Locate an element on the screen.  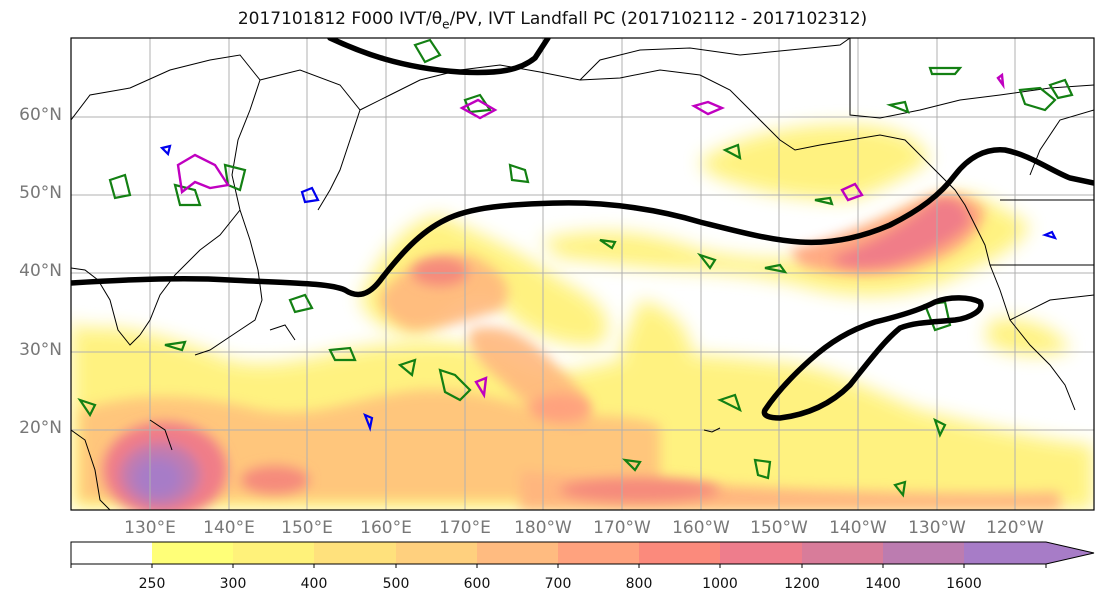
lon-label-150w: 150°W is located at coordinates (779, 528).